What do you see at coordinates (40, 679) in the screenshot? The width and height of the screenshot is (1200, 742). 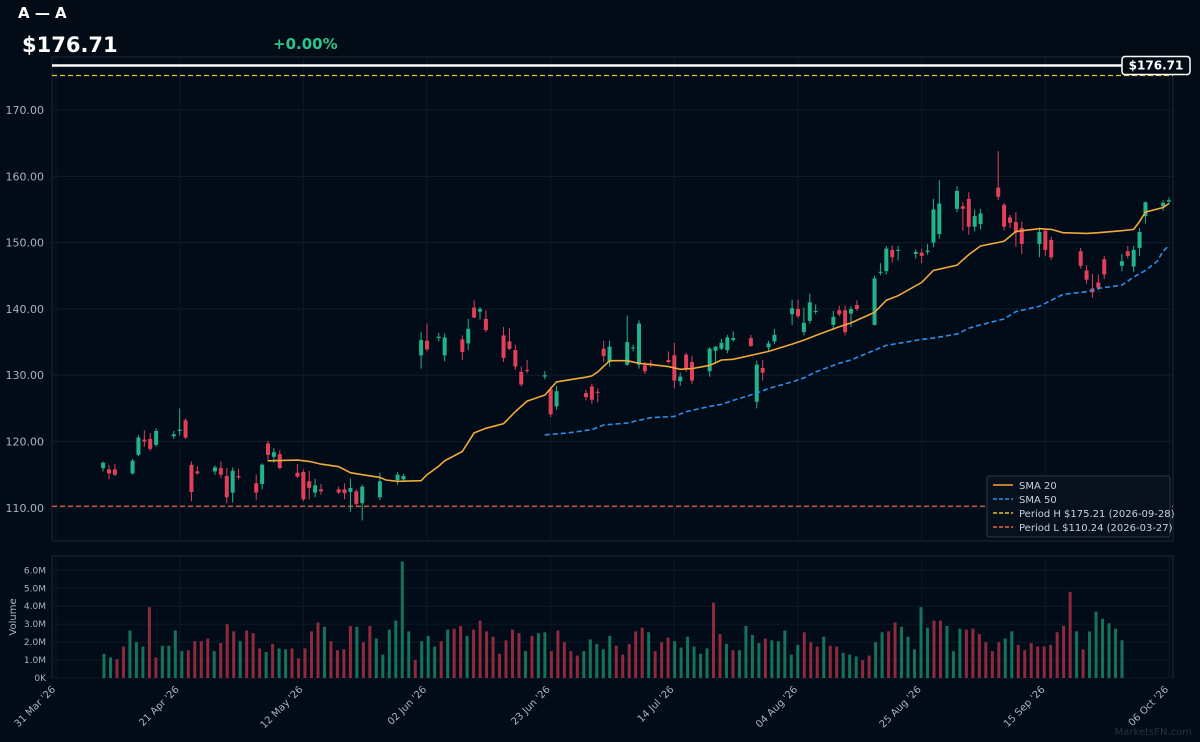 I see `volume-tick-label: 0K` at bounding box center [40, 679].